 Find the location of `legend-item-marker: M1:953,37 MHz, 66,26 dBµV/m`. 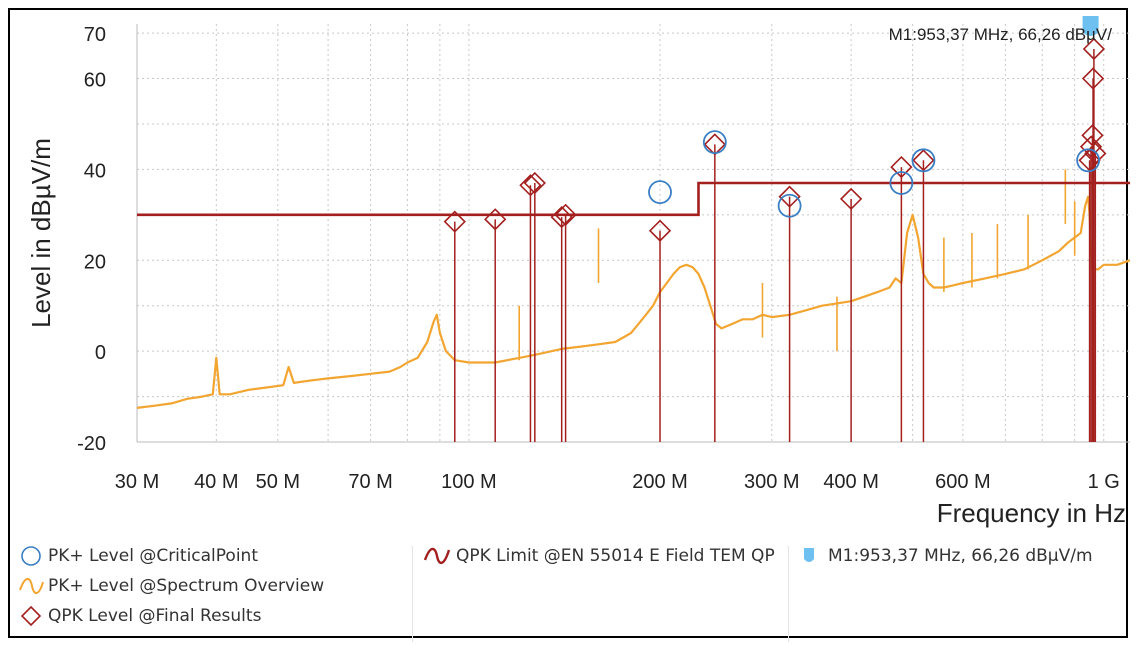

legend-item-marker: M1:953,37 MHz, 66,26 dBµV/m is located at coordinates (948, 556).